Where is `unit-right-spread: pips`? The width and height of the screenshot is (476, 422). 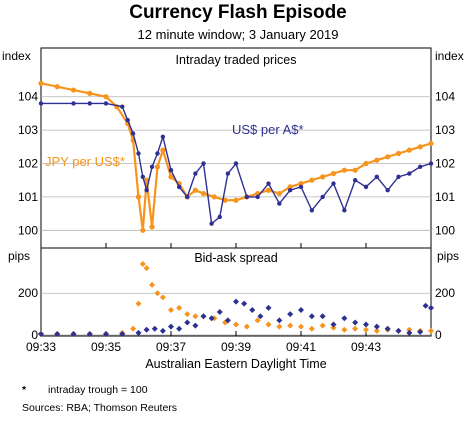
unit-right-spread: pips is located at coordinates (448, 256).